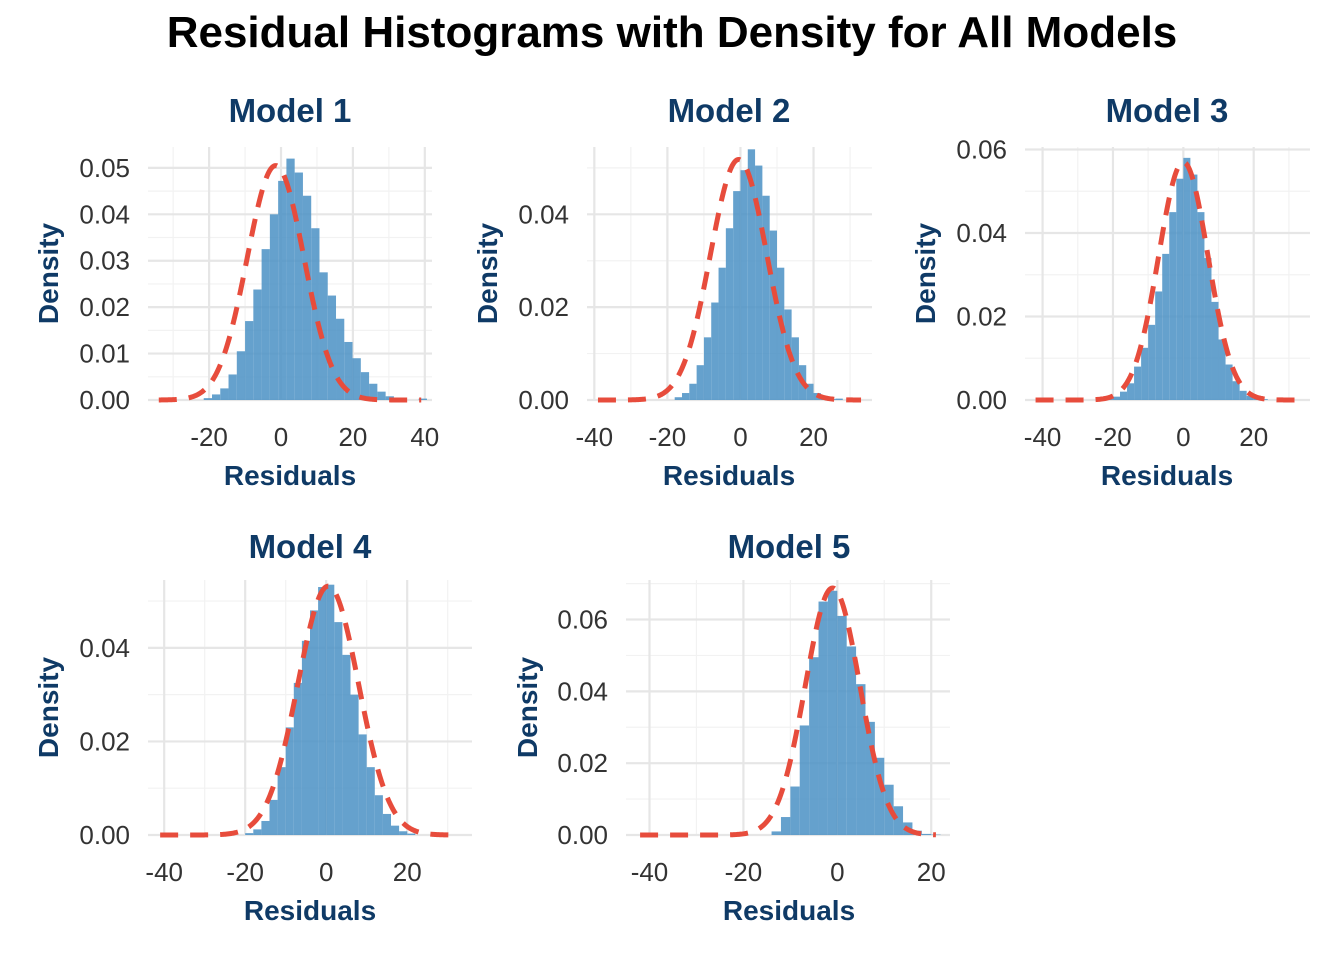 The height and width of the screenshot is (960, 1344). I want to click on y-tick-label: 0.01, so click(104, 354).